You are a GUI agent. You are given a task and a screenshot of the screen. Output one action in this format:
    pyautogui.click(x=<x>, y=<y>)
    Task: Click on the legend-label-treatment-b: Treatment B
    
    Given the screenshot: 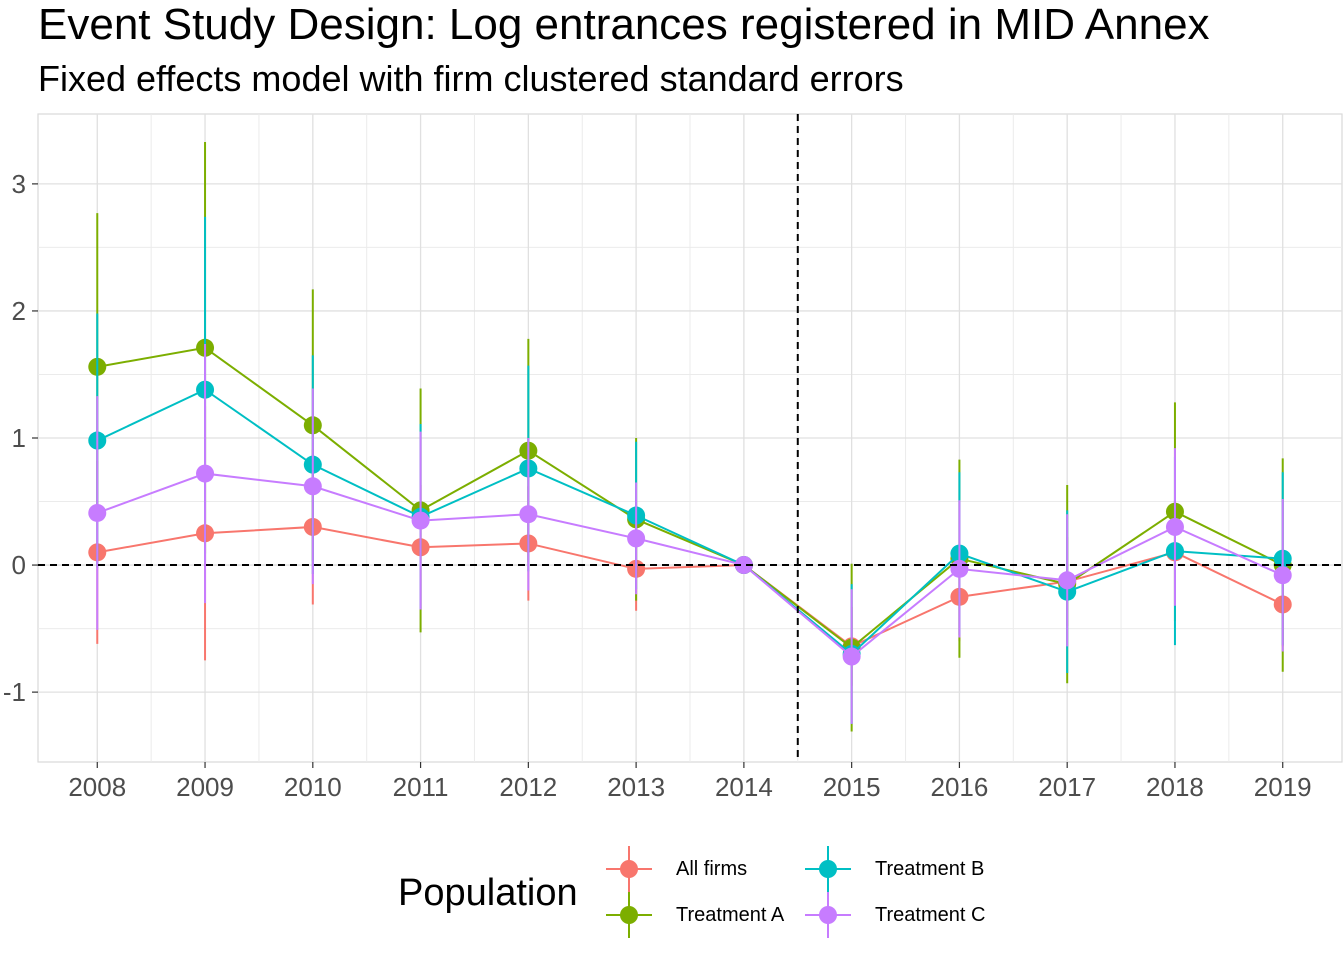 What is the action you would take?
    pyautogui.click(x=930, y=869)
    